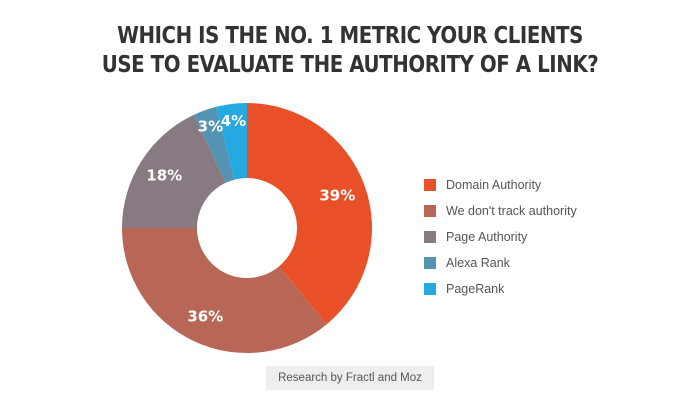 The image size is (700, 408). I want to click on title-line-1: WHICH IS THE NO. 1 METRIC YOUR CLIENTS, so click(350, 36).